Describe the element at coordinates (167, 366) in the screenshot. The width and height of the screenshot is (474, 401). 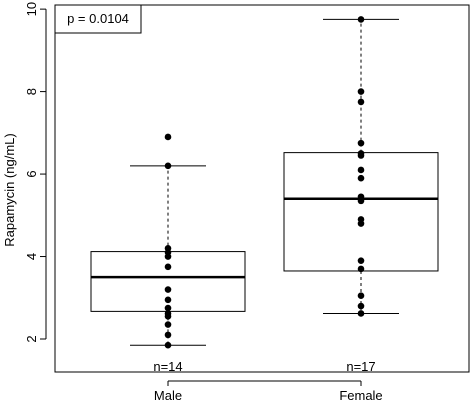
I see `sample-size-label: n=14` at that location.